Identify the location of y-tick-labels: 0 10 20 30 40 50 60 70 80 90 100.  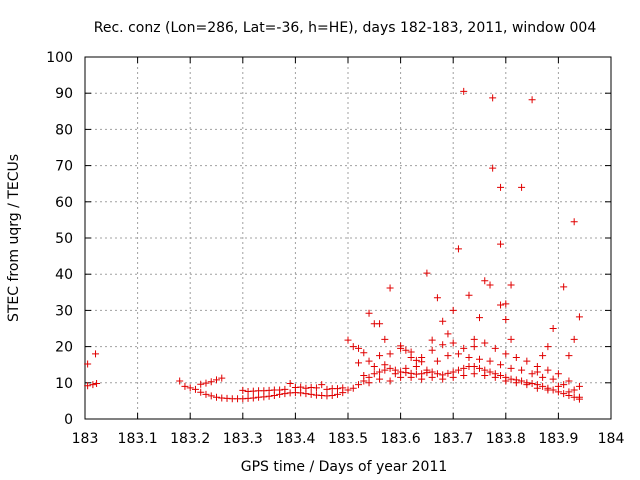
(59, 239).